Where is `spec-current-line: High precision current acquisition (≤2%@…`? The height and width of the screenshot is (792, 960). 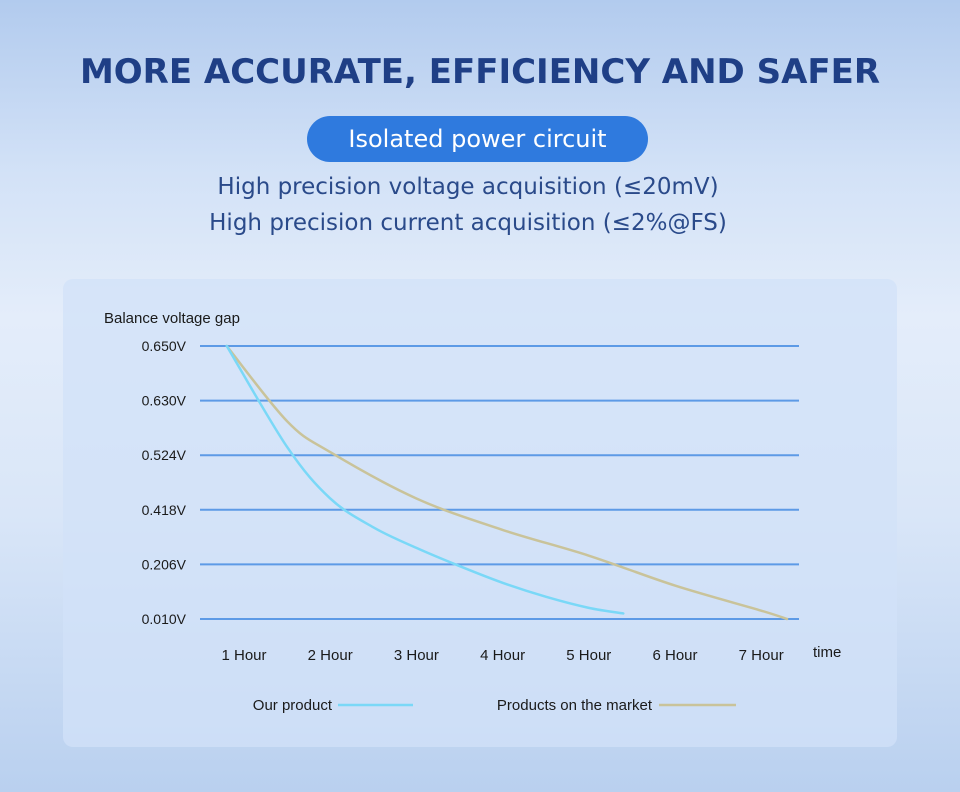
spec-current-line: High precision current acquisition (≤2%@… is located at coordinates (468, 223).